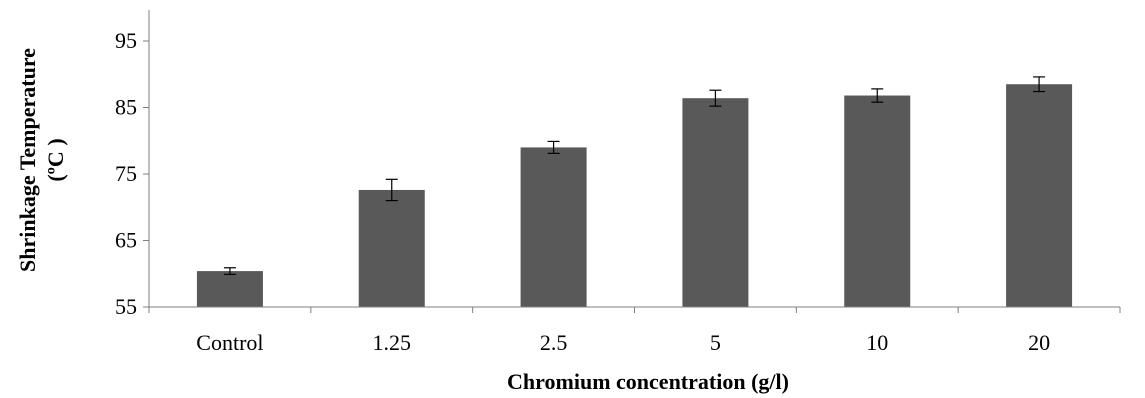 This screenshot has width=1145, height=398. I want to click on y-axis-title-line2: (ºC ), so click(55, 159).